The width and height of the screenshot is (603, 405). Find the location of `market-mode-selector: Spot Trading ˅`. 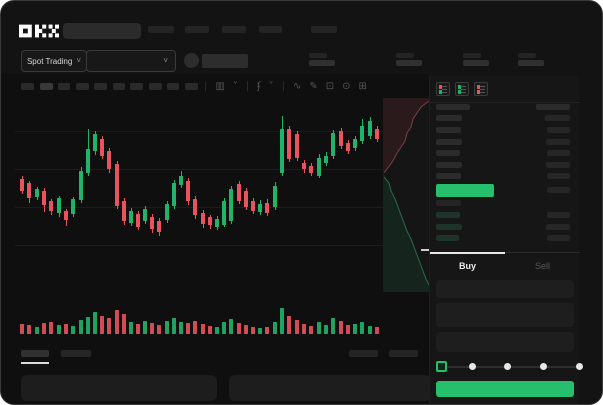

market-mode-selector: Spot Trading ˅ is located at coordinates (54, 61).